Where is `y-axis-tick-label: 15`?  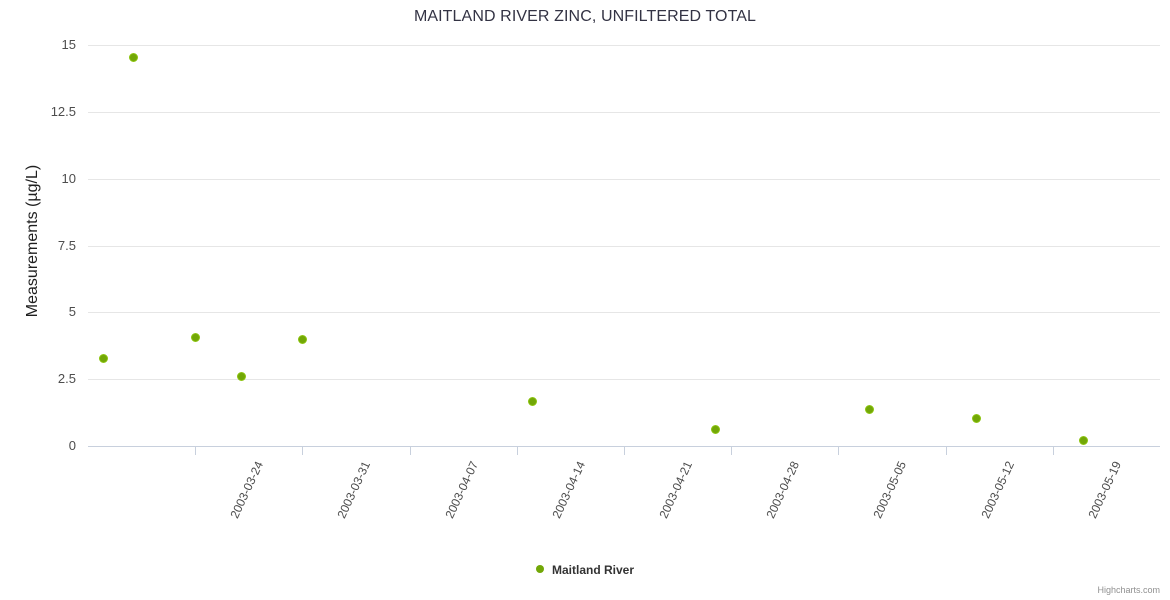
y-axis-tick-label: 15 is located at coordinates (68, 44).